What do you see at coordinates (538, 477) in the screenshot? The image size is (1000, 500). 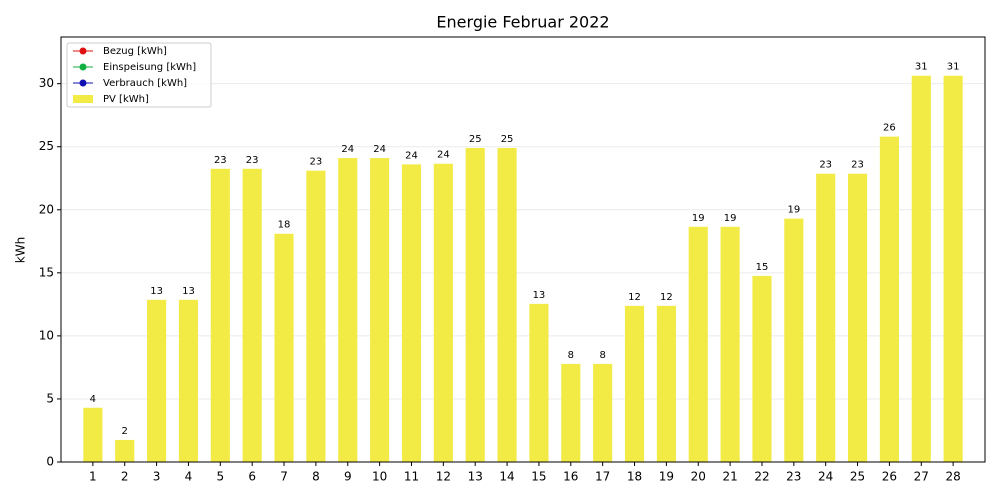 I see `x-tick-label: 15` at bounding box center [538, 477].